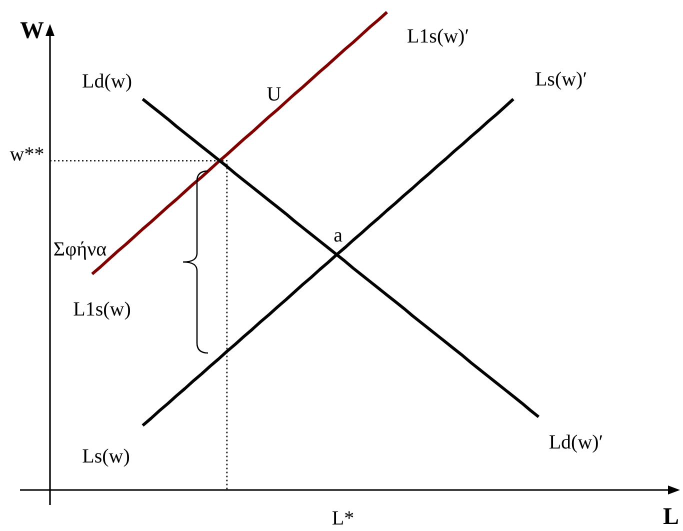 This screenshot has height=531, width=683. What do you see at coordinates (438, 36) in the screenshot?
I see `annotation: L1s(w)′` at bounding box center [438, 36].